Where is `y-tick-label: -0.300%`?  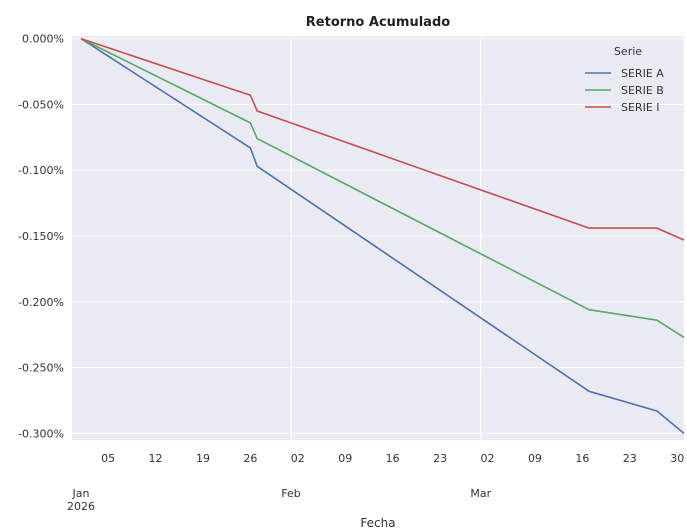 y-tick-label: -0.300% is located at coordinates (41, 433).